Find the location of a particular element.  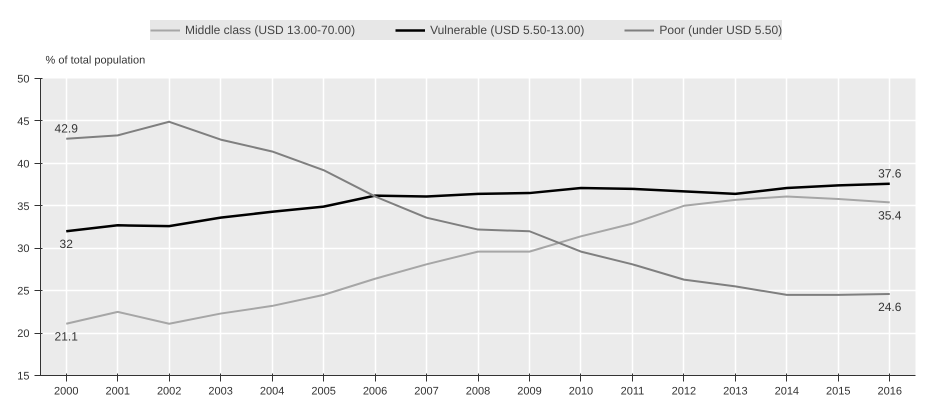

x-tick-label: 2014 is located at coordinates (787, 392).